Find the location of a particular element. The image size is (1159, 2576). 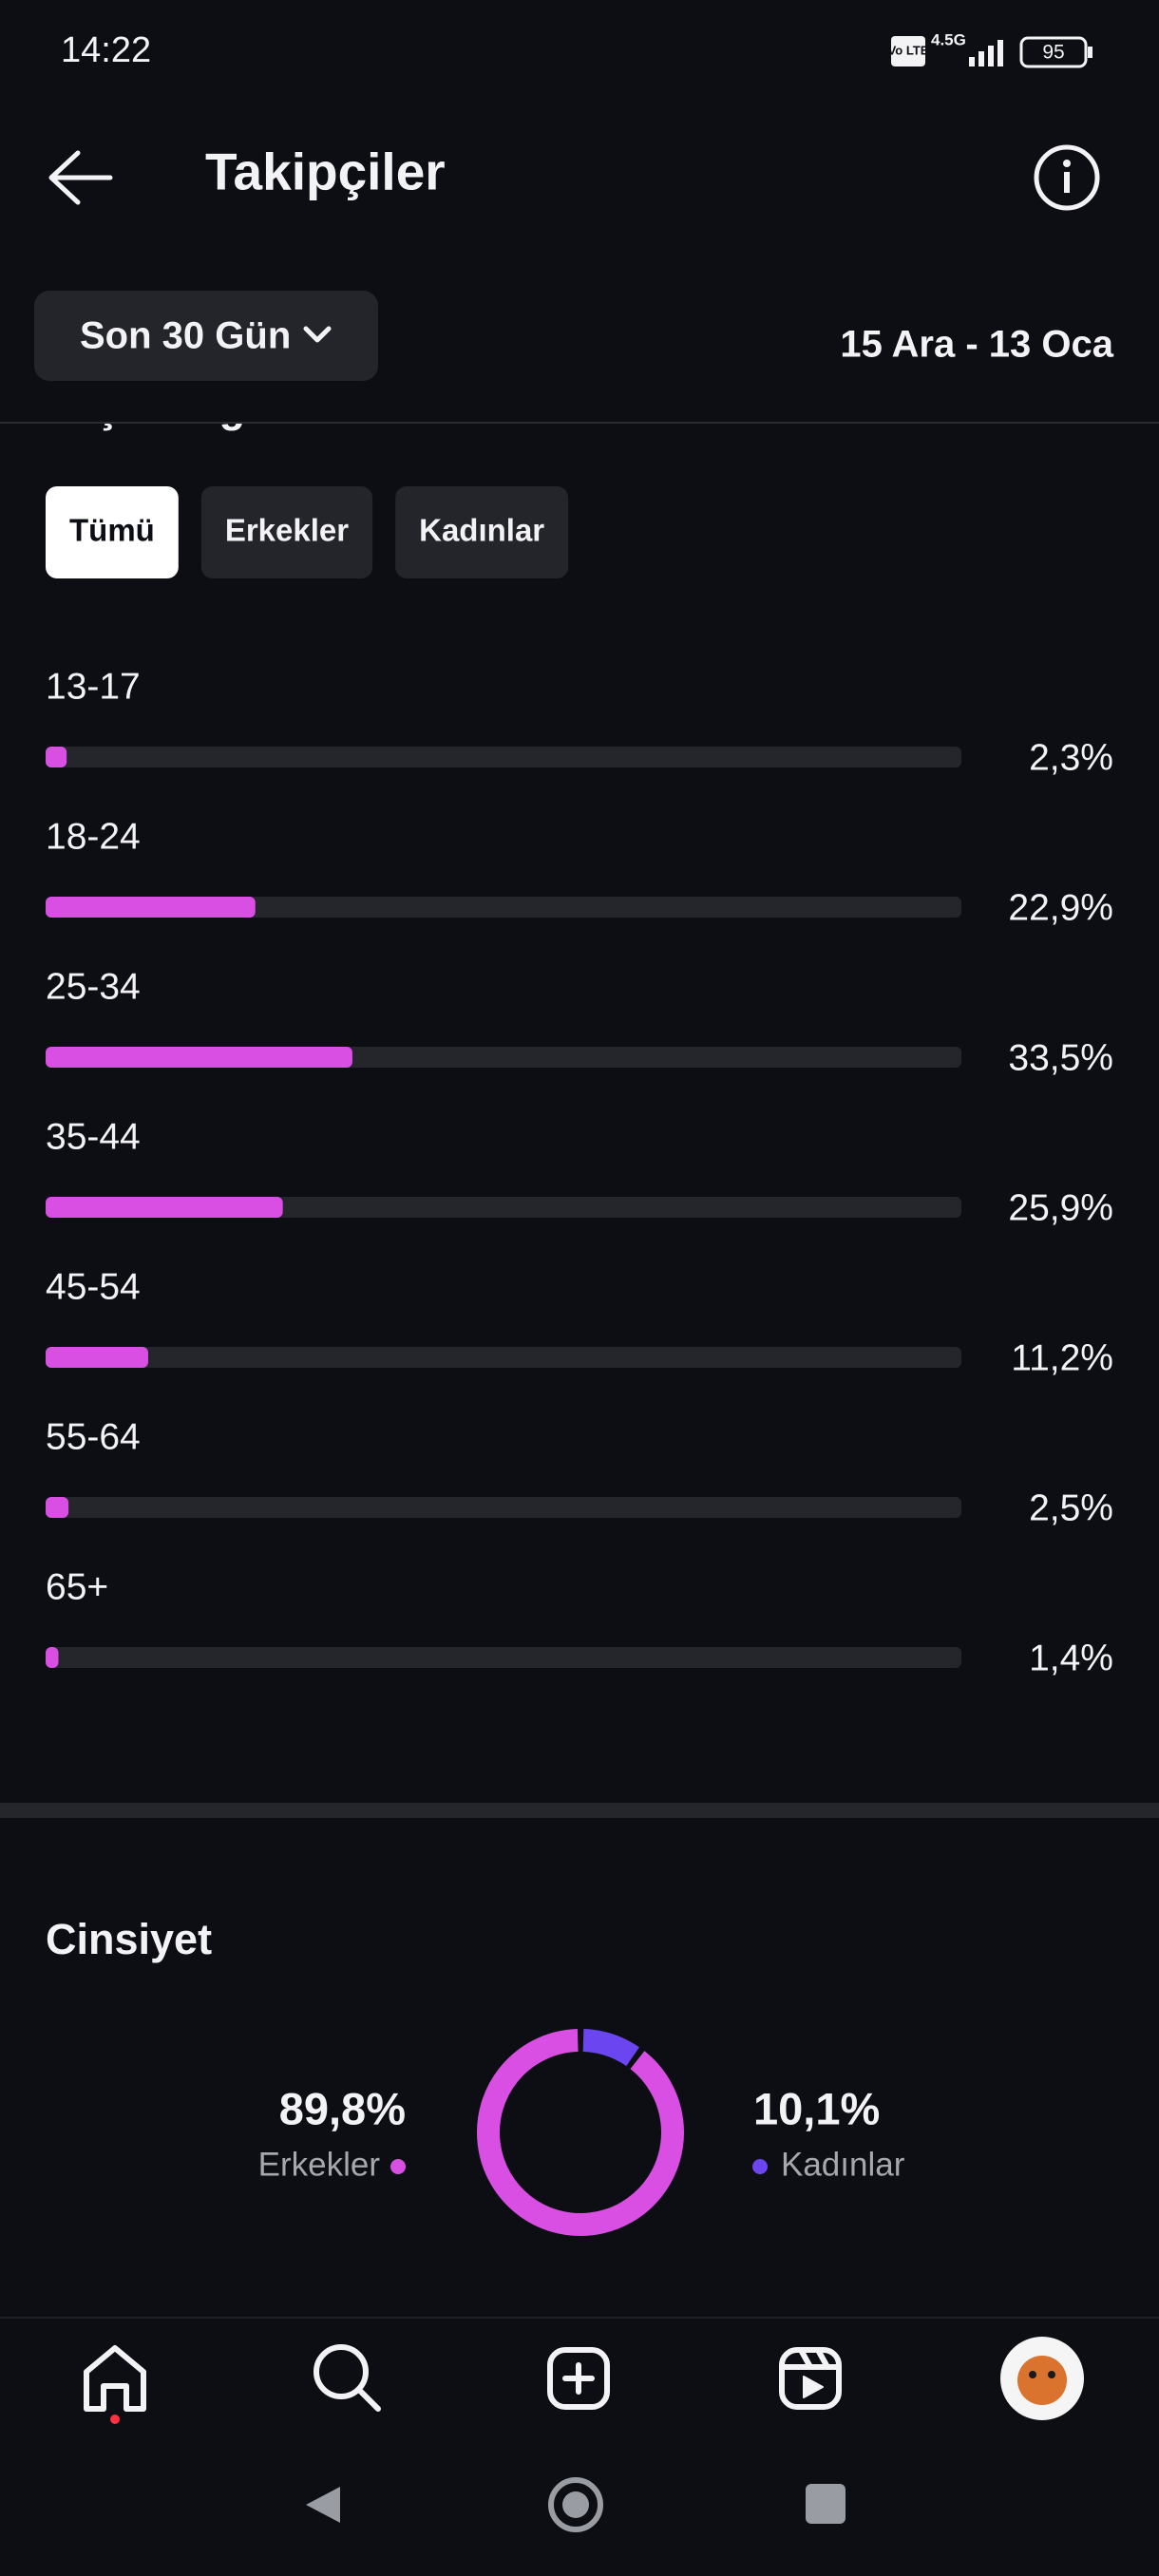

create-tab is located at coordinates (578, 2378).